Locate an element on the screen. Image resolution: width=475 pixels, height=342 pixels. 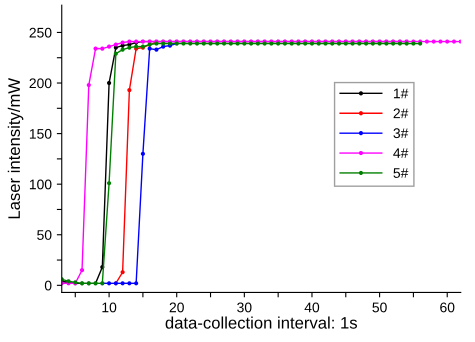
x-tick-label: 20 is located at coordinates (177, 307).